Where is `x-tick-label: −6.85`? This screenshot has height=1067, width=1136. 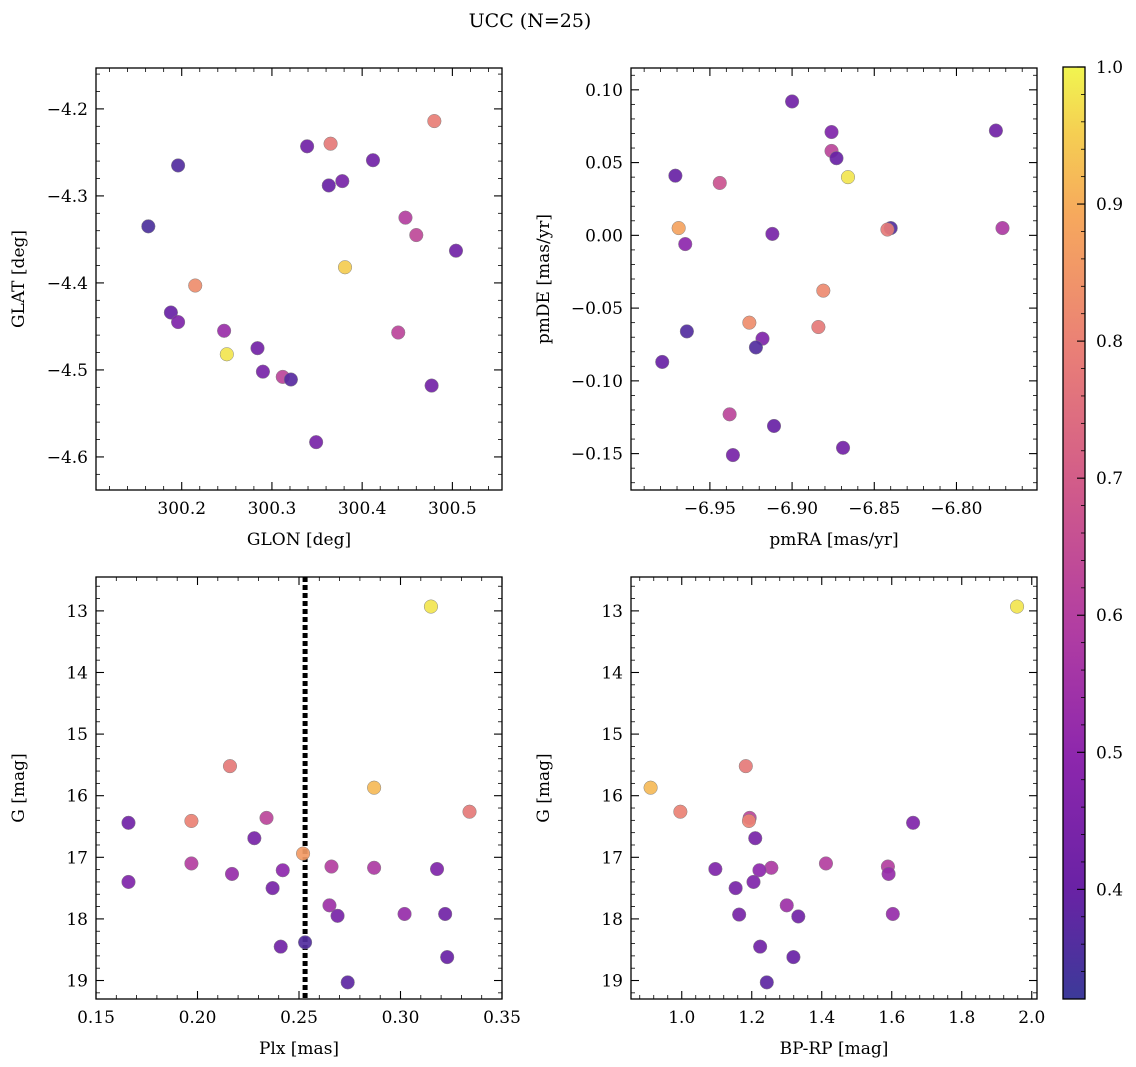
x-tick-label: −6.85 is located at coordinates (874, 509).